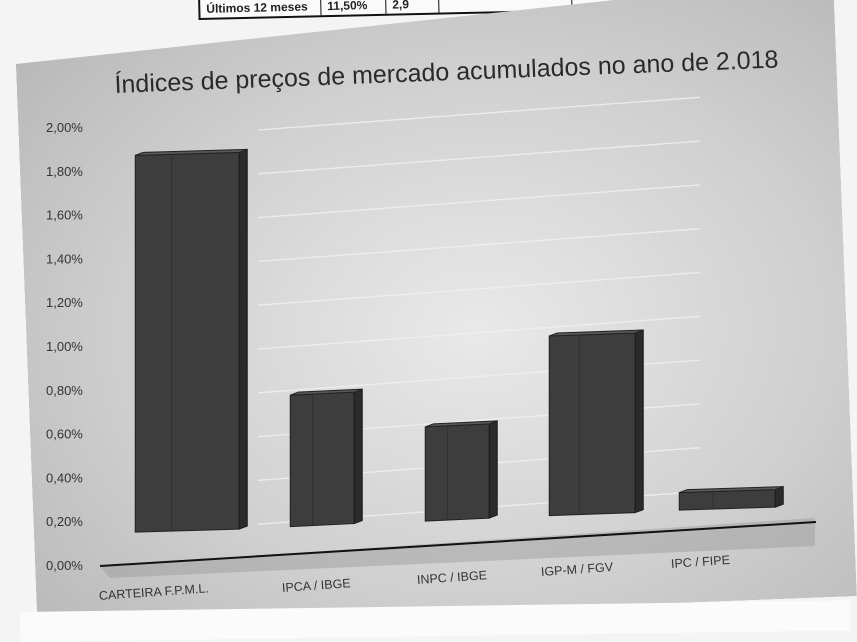 This screenshot has height=642, width=857. I want to click on y-tick-label: 1,00%, so click(64, 346).